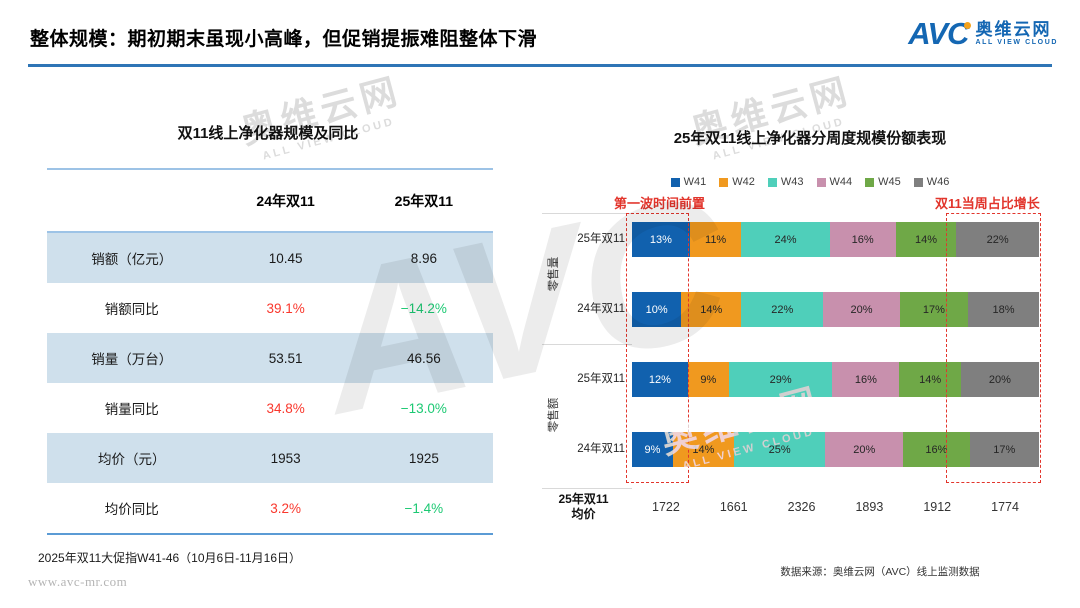  I want to click on bar-segment-w42: 11%, so click(715, 239).